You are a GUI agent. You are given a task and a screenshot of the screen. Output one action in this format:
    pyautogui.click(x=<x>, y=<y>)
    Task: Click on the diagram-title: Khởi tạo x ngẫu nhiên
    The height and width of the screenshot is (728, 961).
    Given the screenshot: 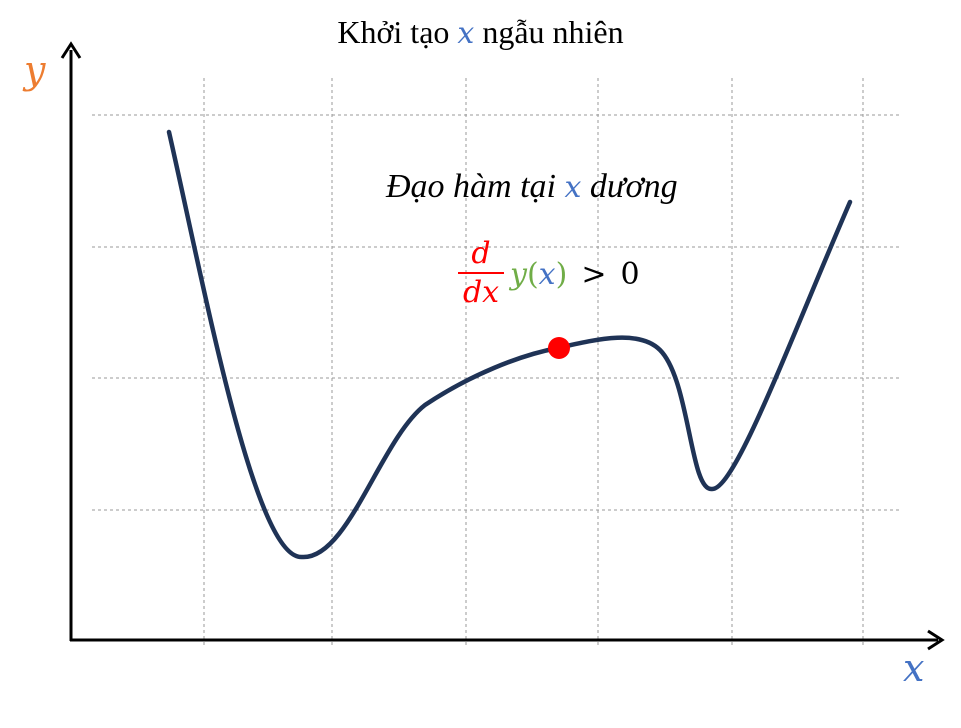 What is the action you would take?
    pyautogui.click(x=480, y=32)
    